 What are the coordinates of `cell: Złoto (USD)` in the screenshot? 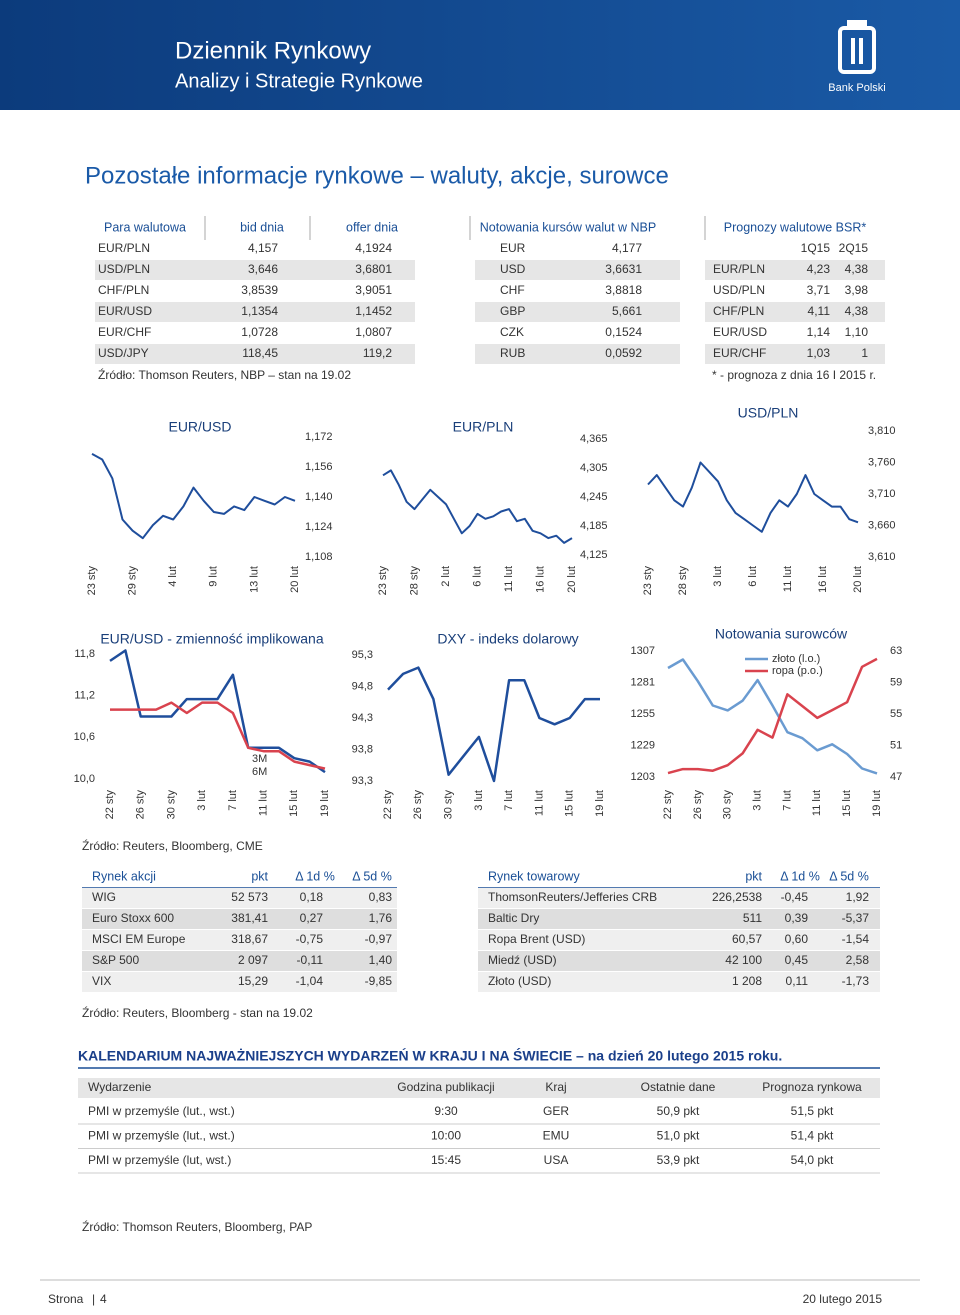 It's located at (519, 981).